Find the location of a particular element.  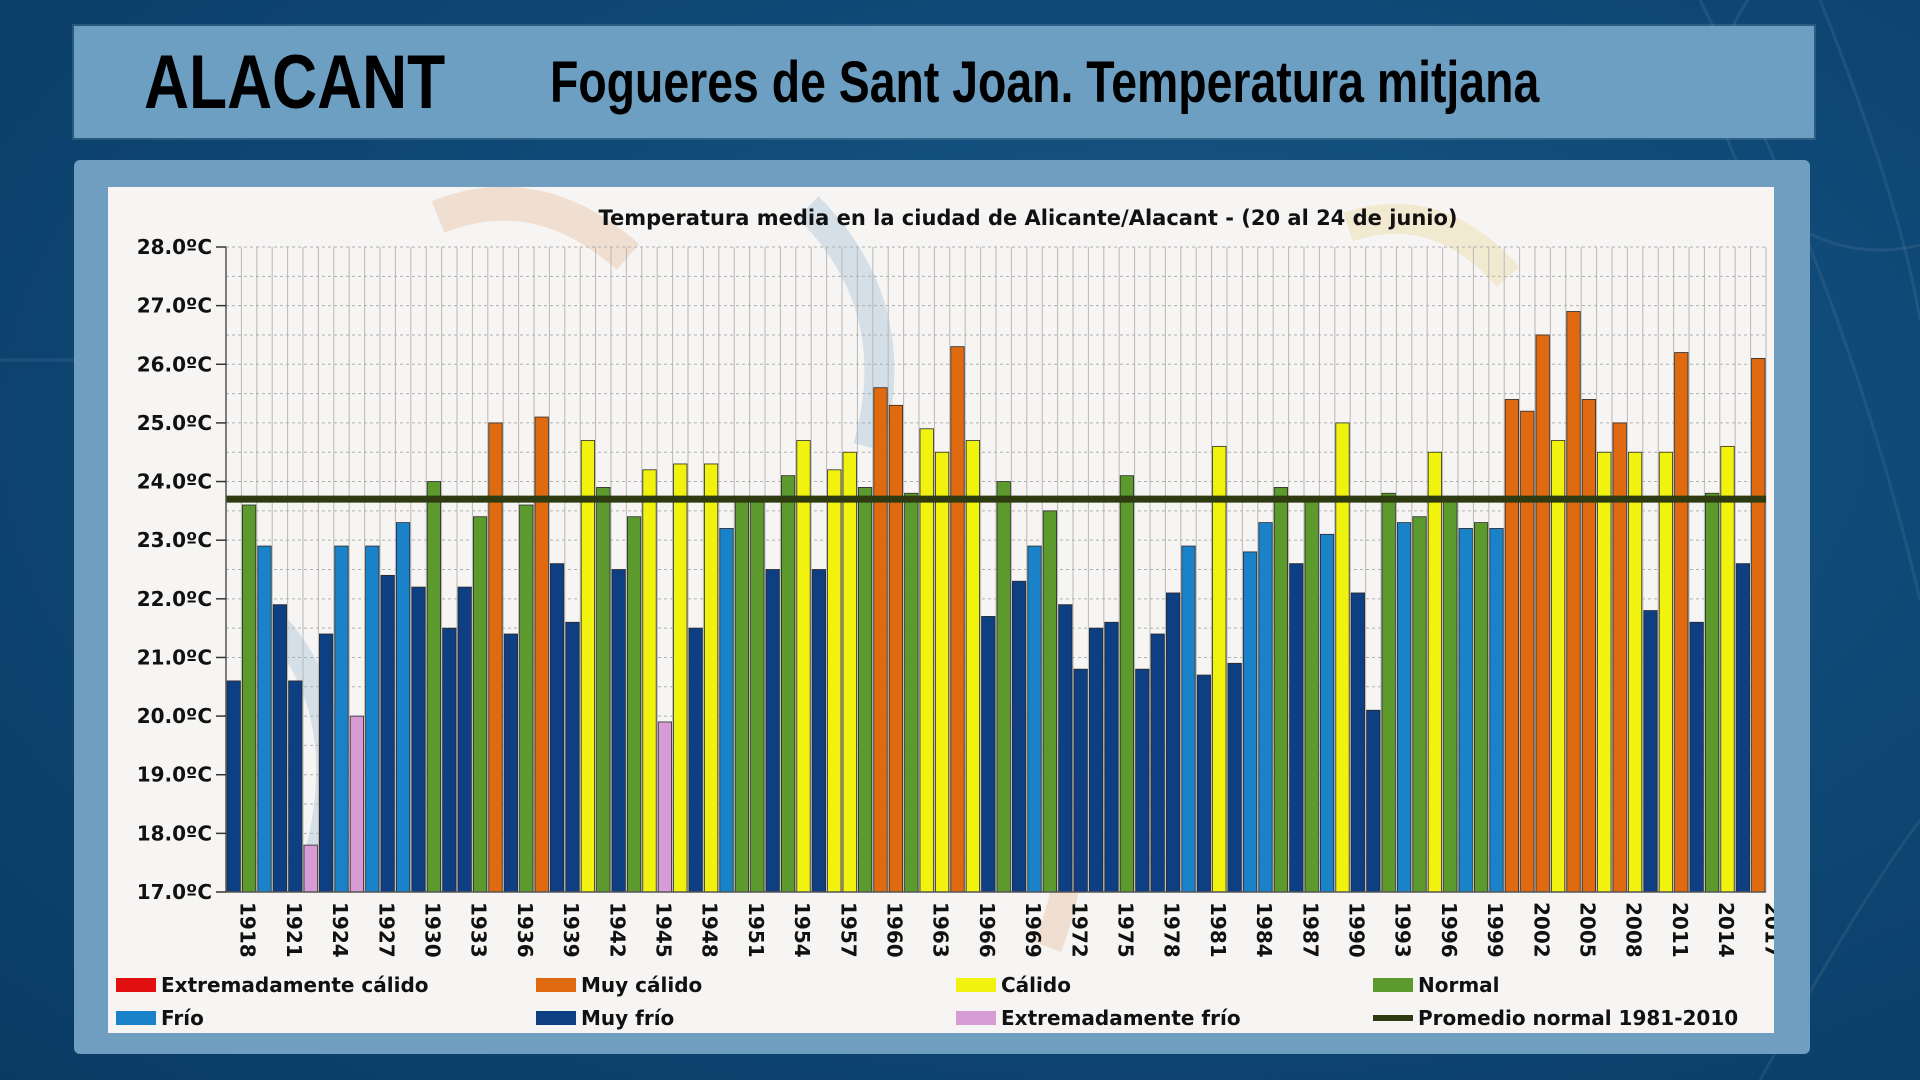

bar-2004 is located at coordinates (1558, 666).